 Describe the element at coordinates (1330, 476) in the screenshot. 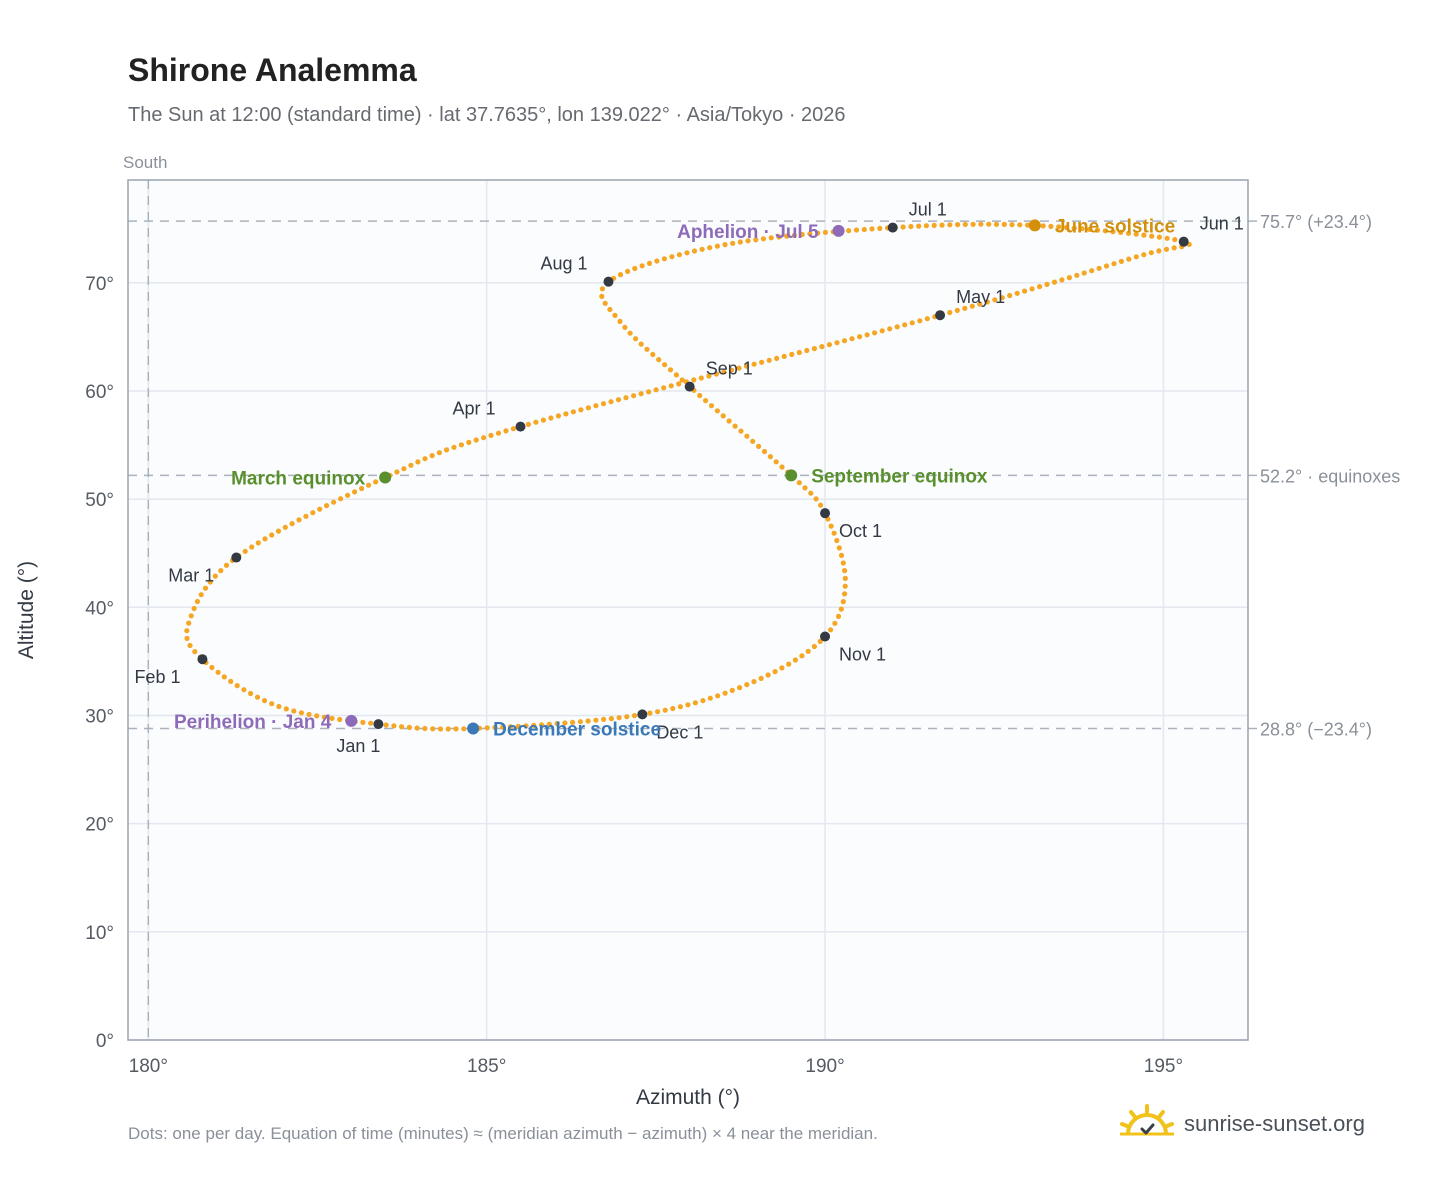

I see `reference-line-label: 52.2° · equinoxes` at that location.